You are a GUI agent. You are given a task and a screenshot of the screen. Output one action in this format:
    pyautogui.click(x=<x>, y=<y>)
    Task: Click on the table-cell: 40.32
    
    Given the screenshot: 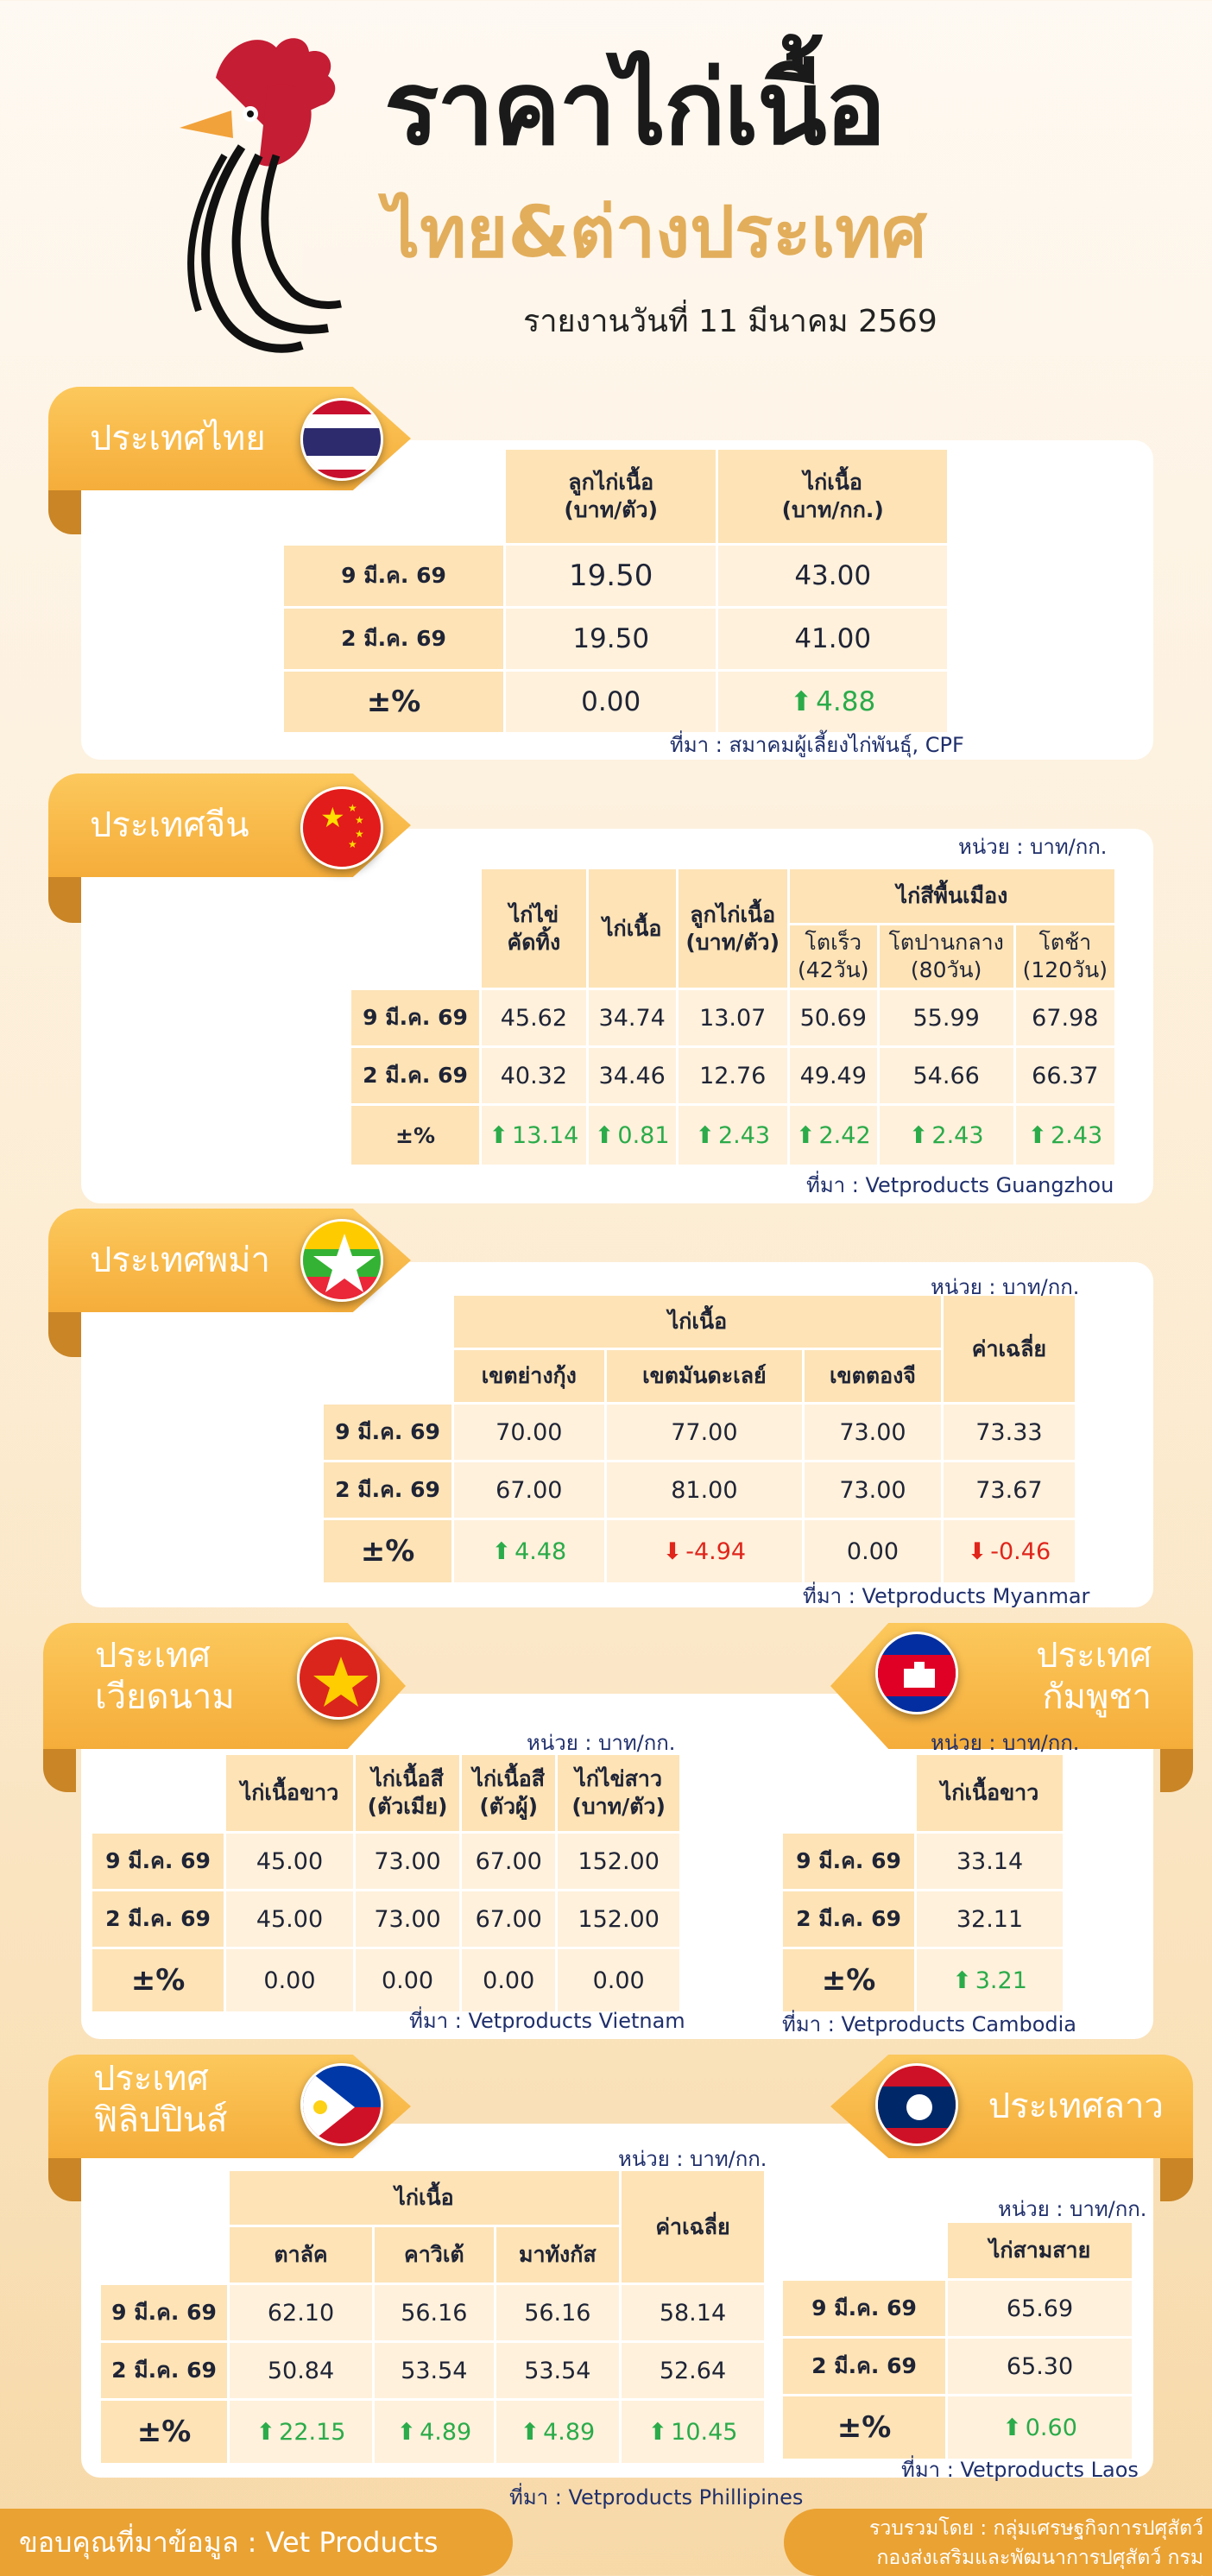 What is the action you would take?
    pyautogui.click(x=534, y=1075)
    